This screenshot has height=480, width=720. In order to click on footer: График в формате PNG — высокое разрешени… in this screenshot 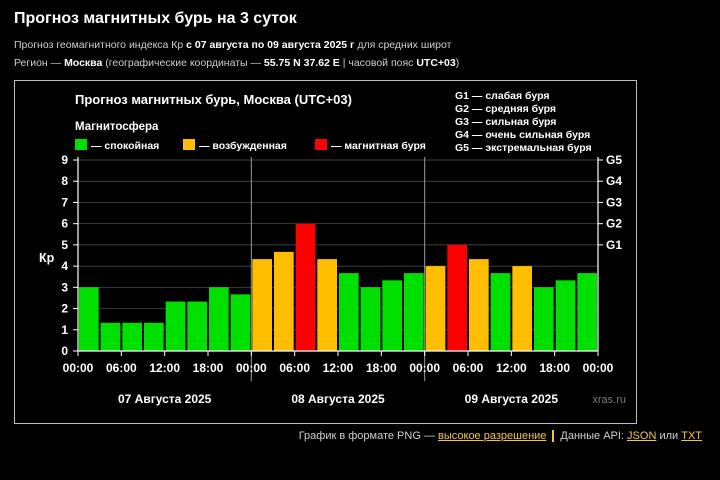, I will do `click(500, 436)`.